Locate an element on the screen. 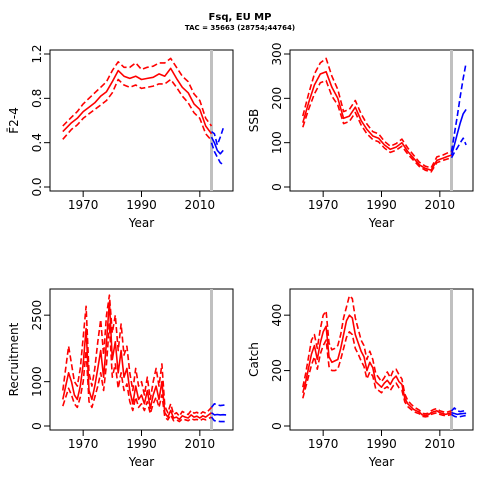 The height and width of the screenshot is (484, 480). y-axis-label: Catch is located at coordinates (254, 359).